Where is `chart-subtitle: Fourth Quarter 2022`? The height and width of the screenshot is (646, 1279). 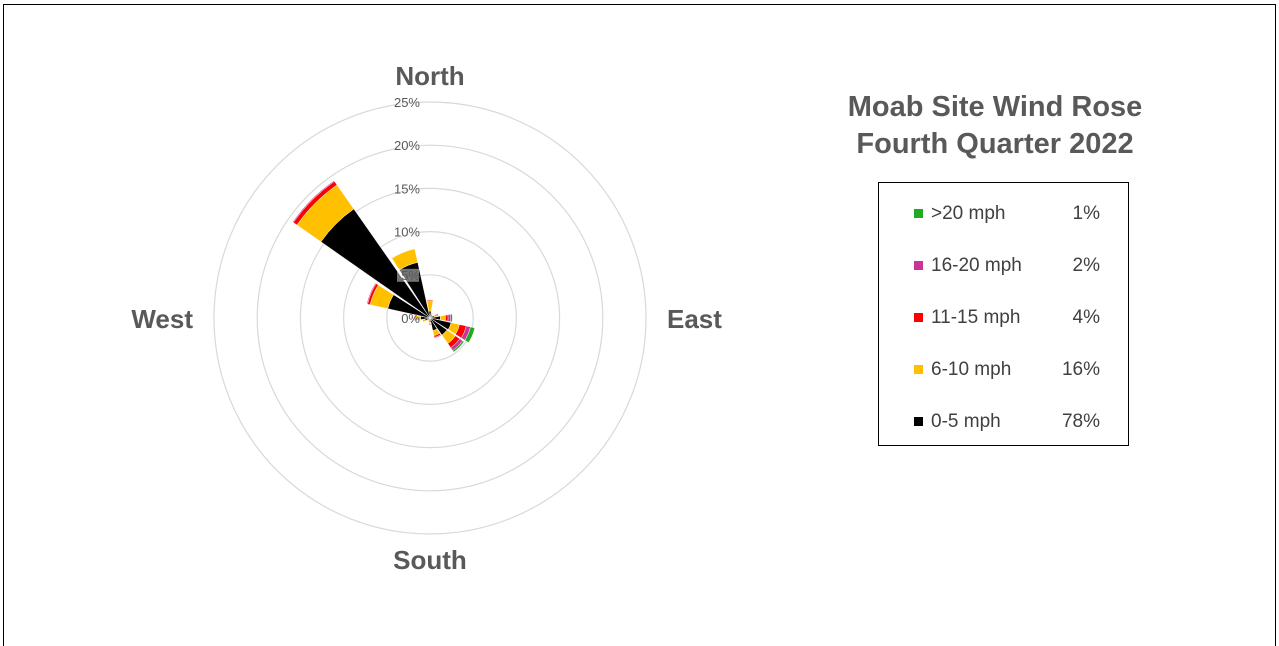
chart-subtitle: Fourth Quarter 2022 is located at coordinates (995, 144).